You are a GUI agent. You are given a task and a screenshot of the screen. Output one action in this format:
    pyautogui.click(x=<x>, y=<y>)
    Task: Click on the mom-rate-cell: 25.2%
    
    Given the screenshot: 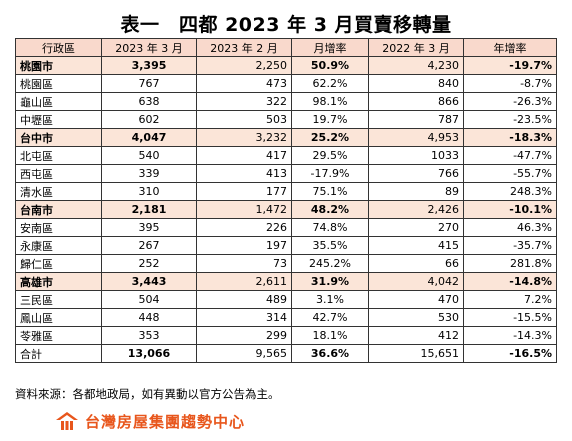 What is the action you would take?
    pyautogui.click(x=330, y=137)
    